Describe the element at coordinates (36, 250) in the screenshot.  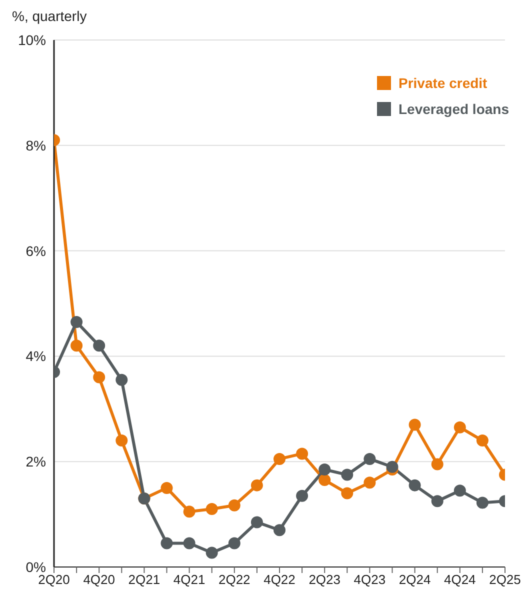
I see `y-tick-label: 6%` at that location.